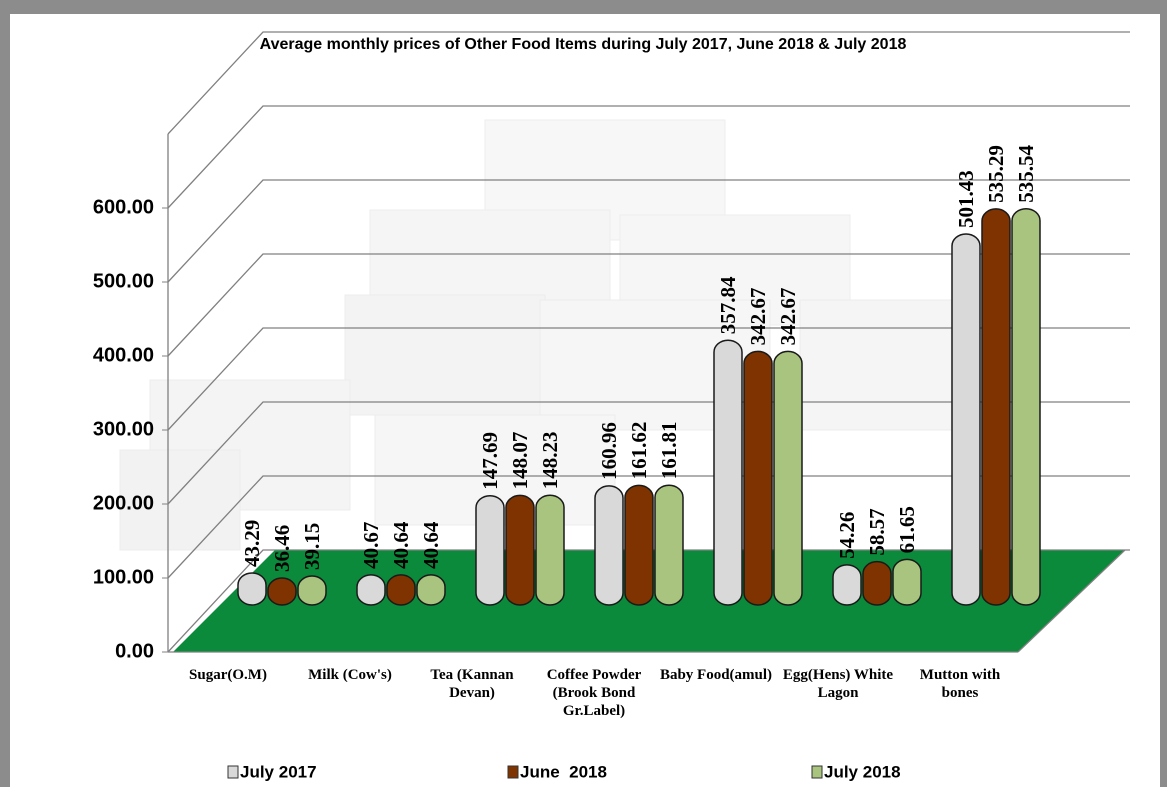 Image resolution: width=1167 pixels, height=787 pixels. What do you see at coordinates (996, 174) in the screenshot?
I see `value-label: 535.29` at bounding box center [996, 174].